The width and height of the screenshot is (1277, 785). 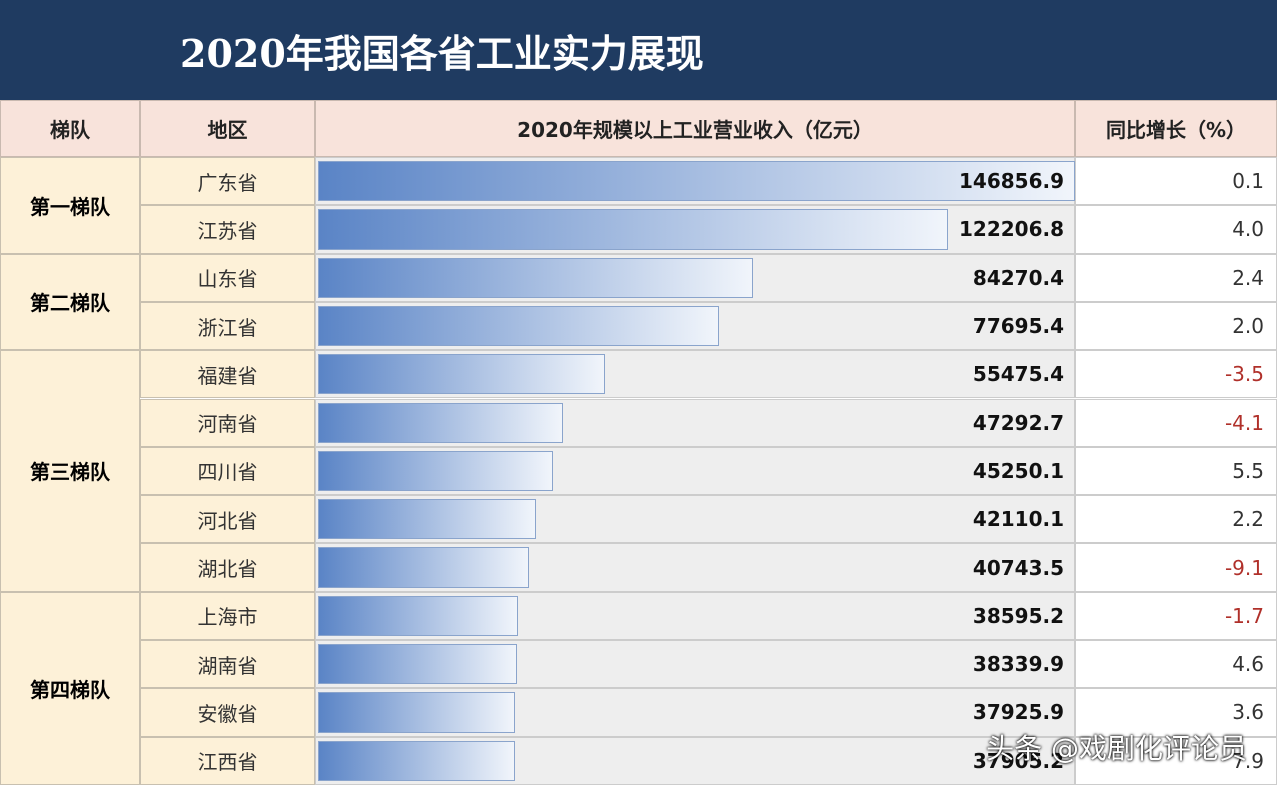 What do you see at coordinates (1176, 519) in the screenshot?
I see `growth-cell: 2.2` at bounding box center [1176, 519].